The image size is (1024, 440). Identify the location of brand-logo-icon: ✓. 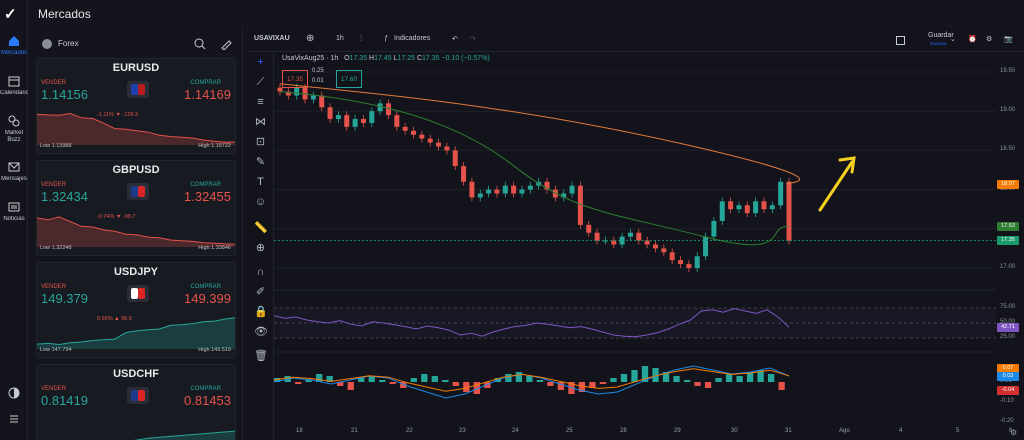
(10, 14).